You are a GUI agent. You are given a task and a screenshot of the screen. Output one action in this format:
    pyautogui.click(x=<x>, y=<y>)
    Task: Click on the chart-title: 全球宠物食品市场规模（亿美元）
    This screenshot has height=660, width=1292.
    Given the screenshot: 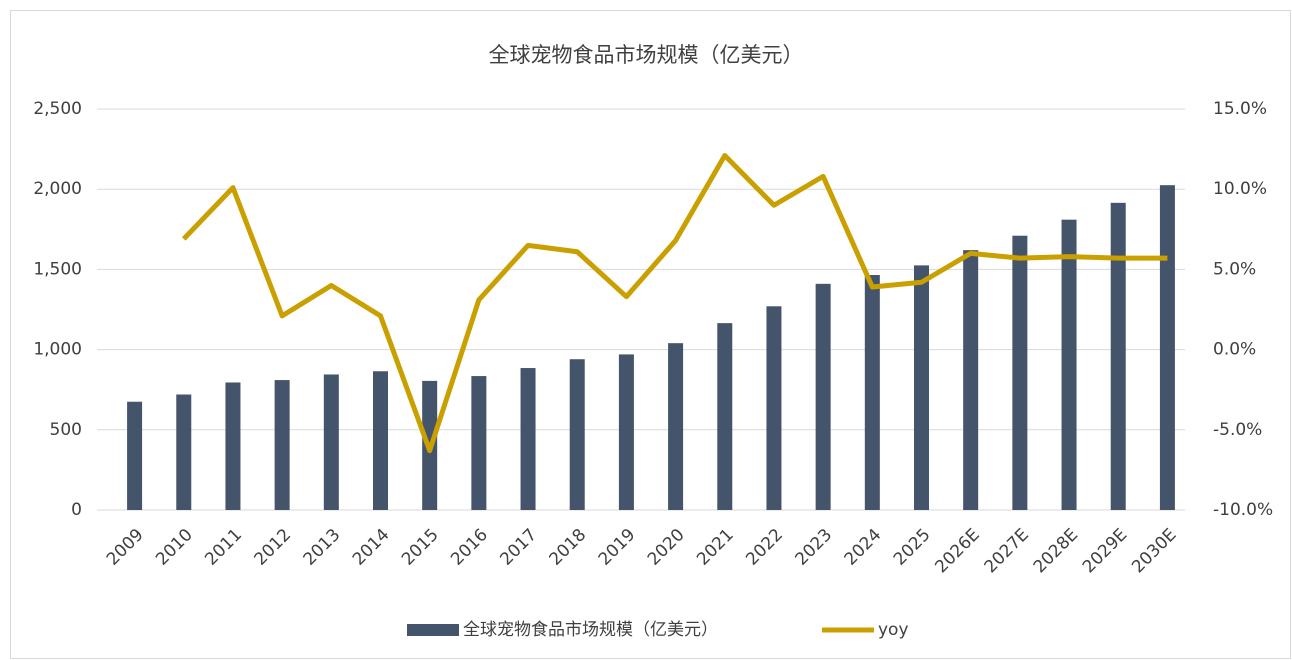 What is the action you would take?
    pyautogui.click(x=646, y=55)
    